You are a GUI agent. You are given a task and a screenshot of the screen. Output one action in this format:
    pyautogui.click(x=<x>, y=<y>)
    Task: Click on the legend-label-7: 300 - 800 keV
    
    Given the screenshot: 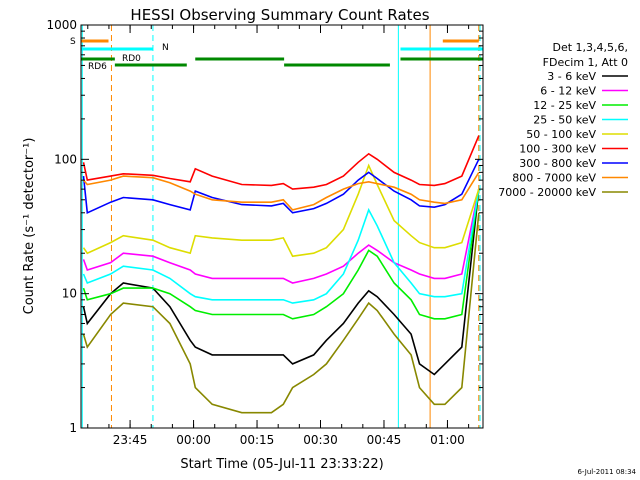 What is the action you would take?
    pyautogui.click(x=557, y=163)
    